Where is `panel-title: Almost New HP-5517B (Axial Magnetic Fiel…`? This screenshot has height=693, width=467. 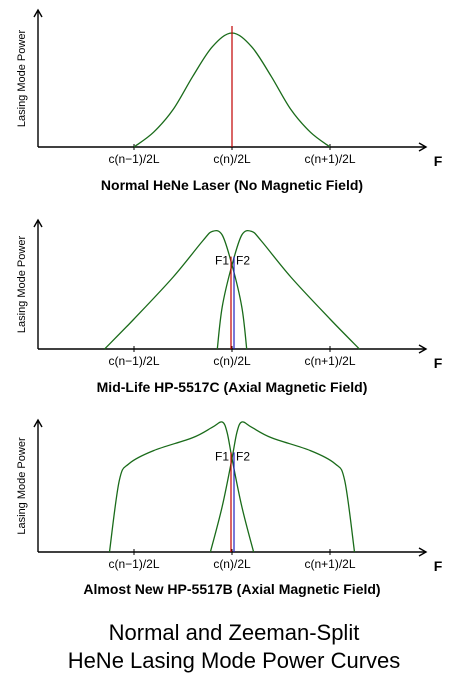 panel-title: Almost New HP-5517B (Axial Magnetic Fiel… is located at coordinates (231, 589).